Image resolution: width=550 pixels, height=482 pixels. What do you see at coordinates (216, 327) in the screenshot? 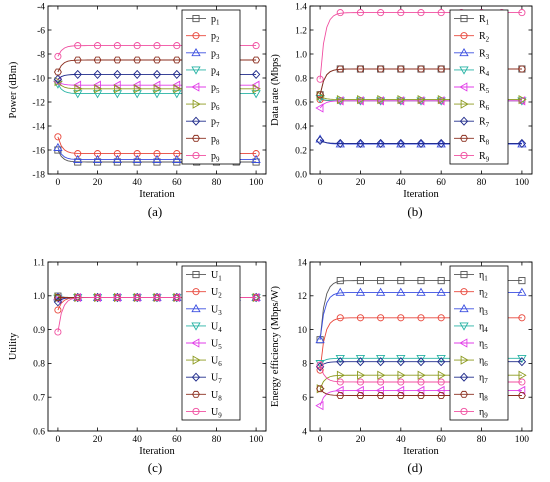
I see `legend-label: U4` at bounding box center [216, 327].